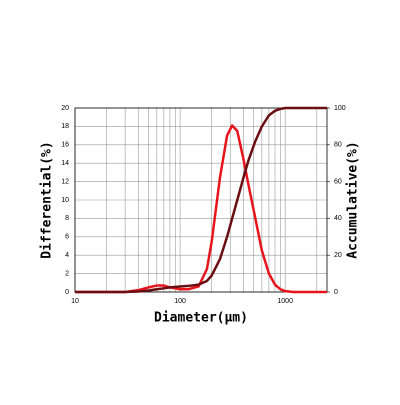 The height and width of the screenshot is (405, 400). What do you see at coordinates (67, 218) in the screenshot?
I see `y-tick-label: 8` at bounding box center [67, 218].